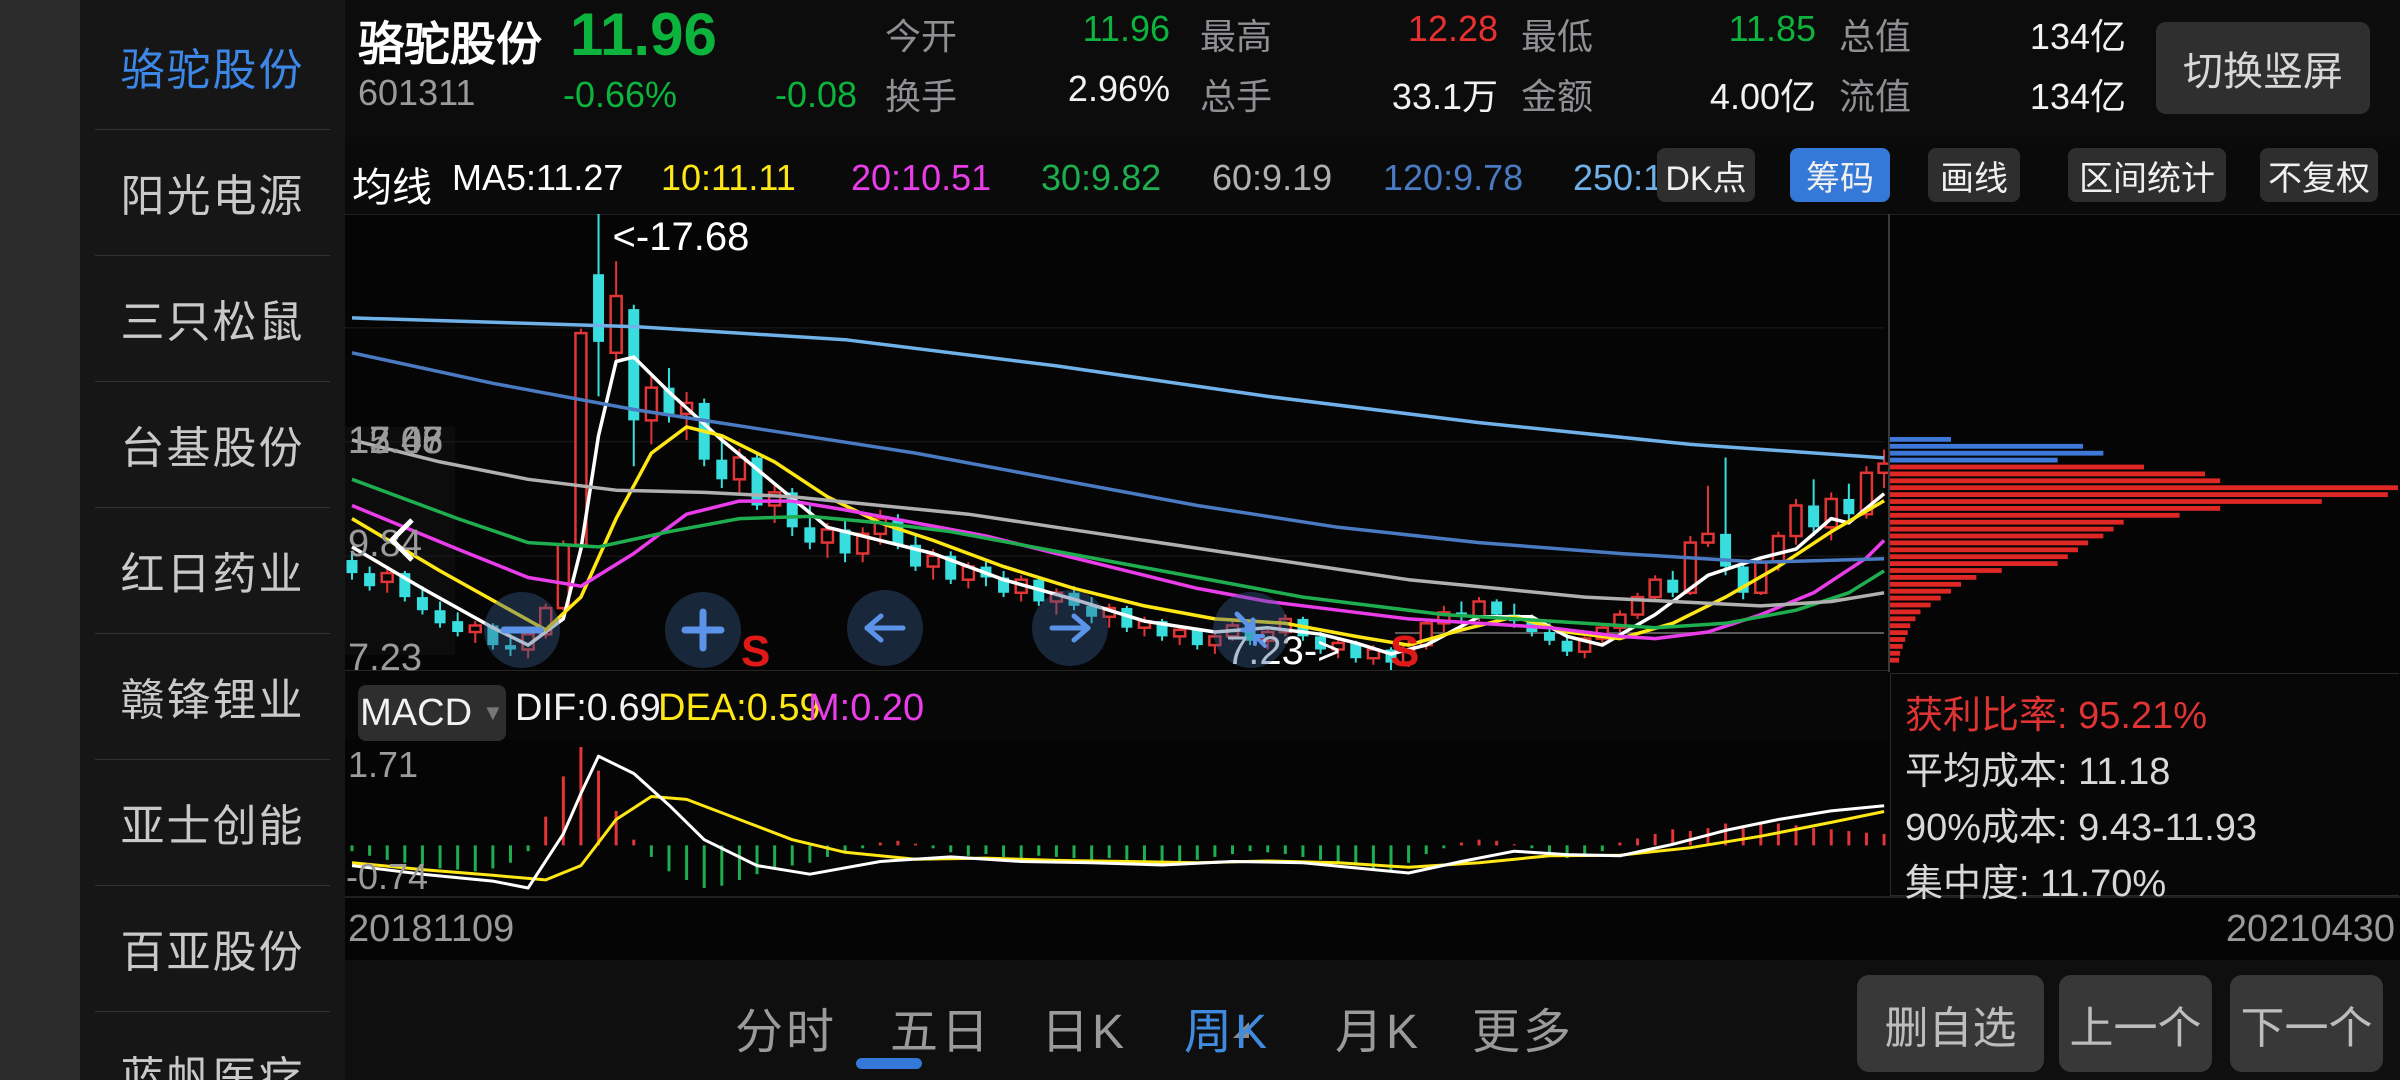  What do you see at coordinates (1378, 1032) in the screenshot?
I see `tab-月K: 月K` at bounding box center [1378, 1032].